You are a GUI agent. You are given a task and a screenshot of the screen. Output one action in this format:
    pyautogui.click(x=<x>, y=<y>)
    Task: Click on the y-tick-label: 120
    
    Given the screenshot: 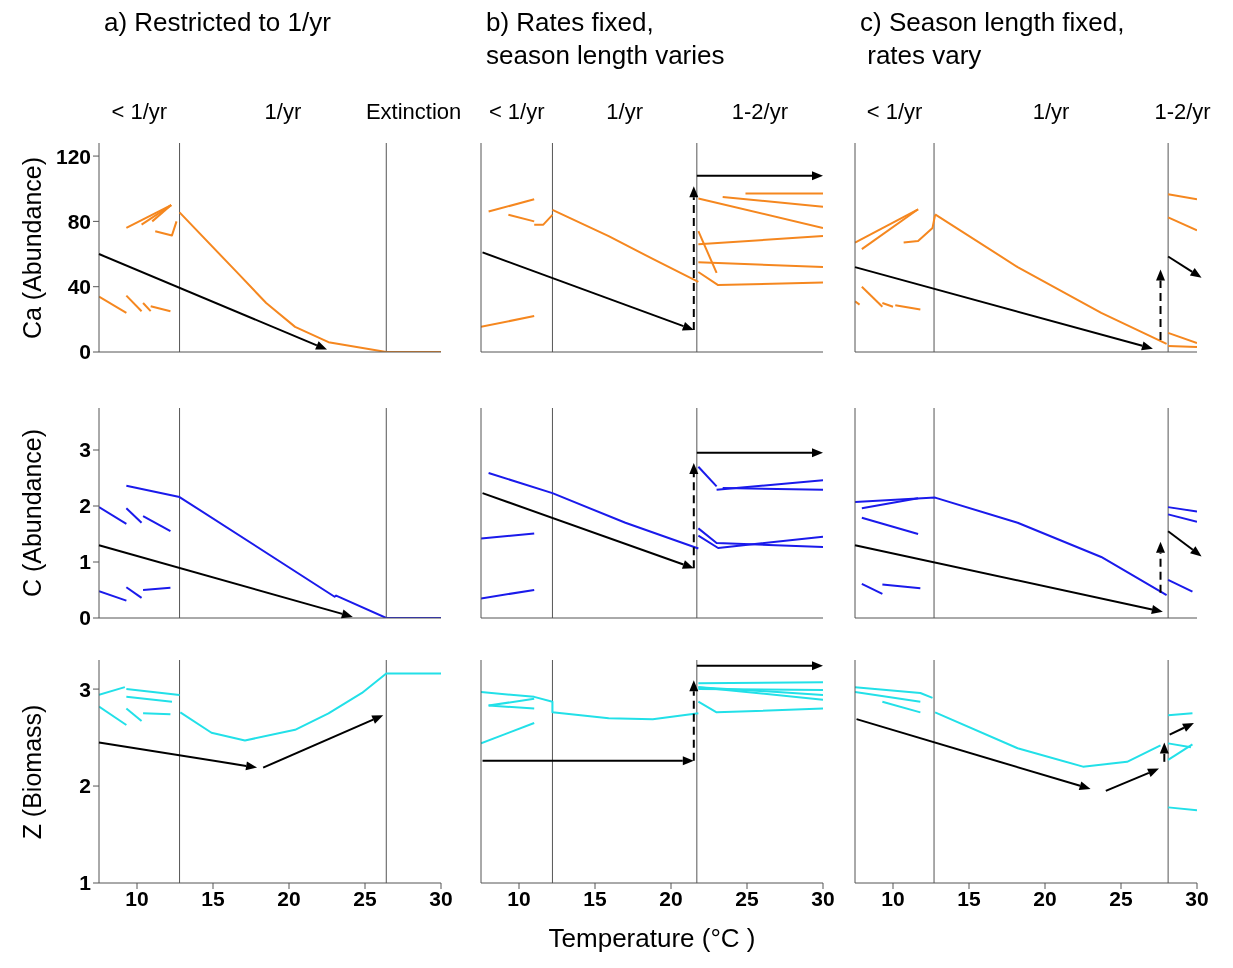 What is the action you would take?
    pyautogui.click(x=73, y=156)
    